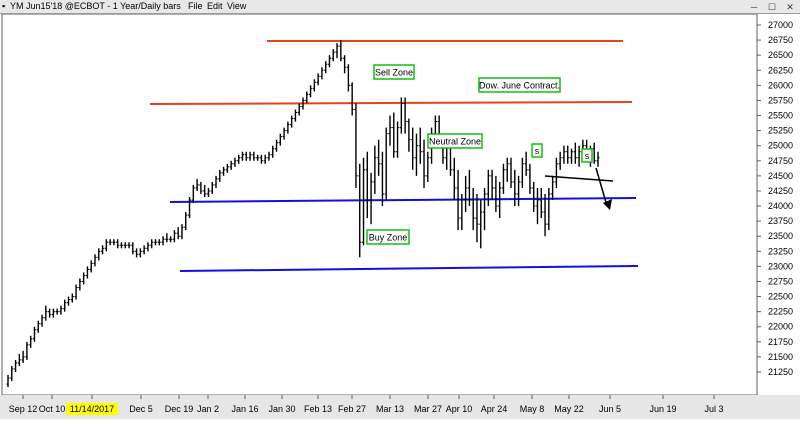  What do you see at coordinates (195, 6) in the screenshot?
I see `menu-file: File` at bounding box center [195, 6].